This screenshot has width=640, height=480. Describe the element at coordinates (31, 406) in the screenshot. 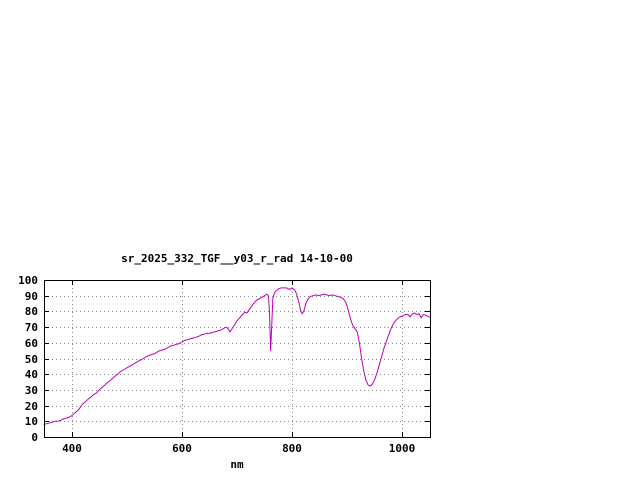

I see `y-tick-label: 20` at that location.